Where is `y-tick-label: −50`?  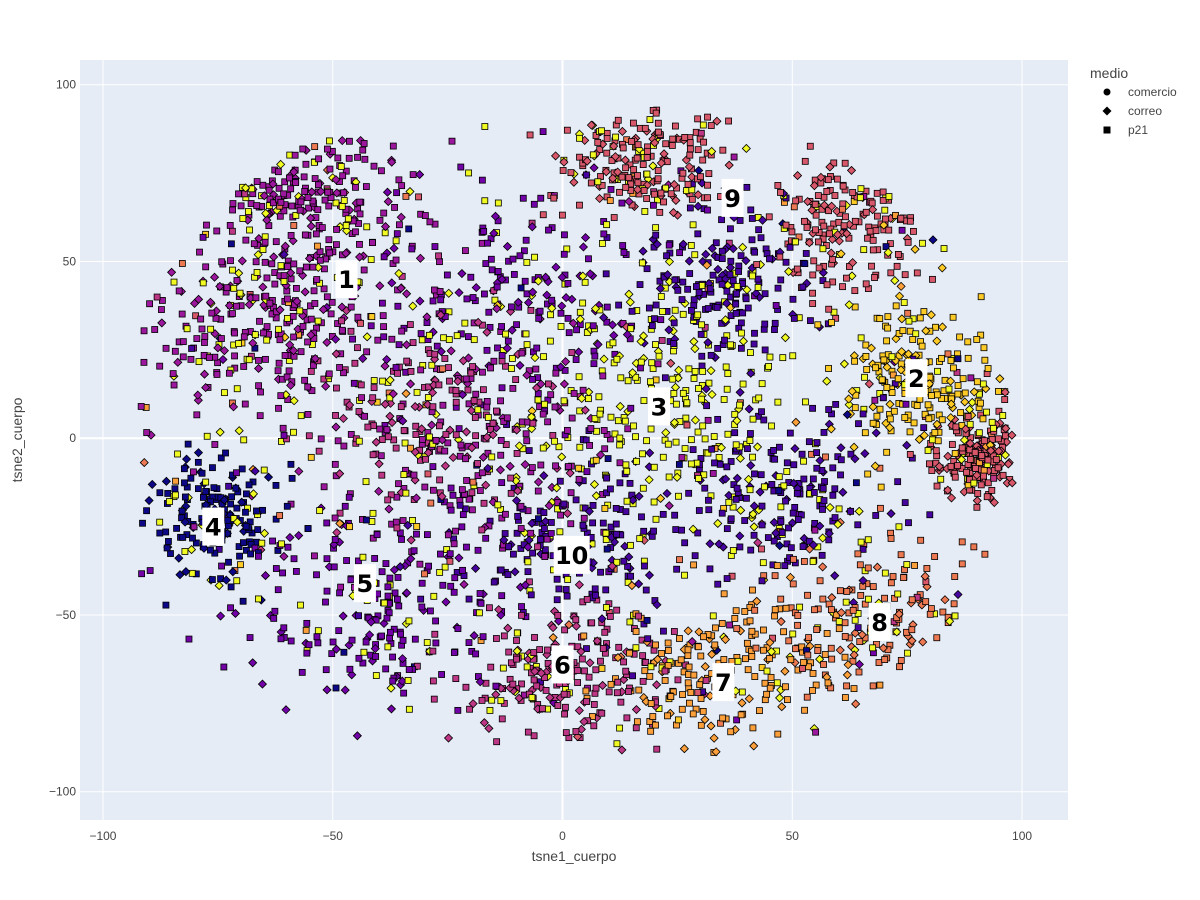 y-tick-label: −50 is located at coordinates (66, 615).